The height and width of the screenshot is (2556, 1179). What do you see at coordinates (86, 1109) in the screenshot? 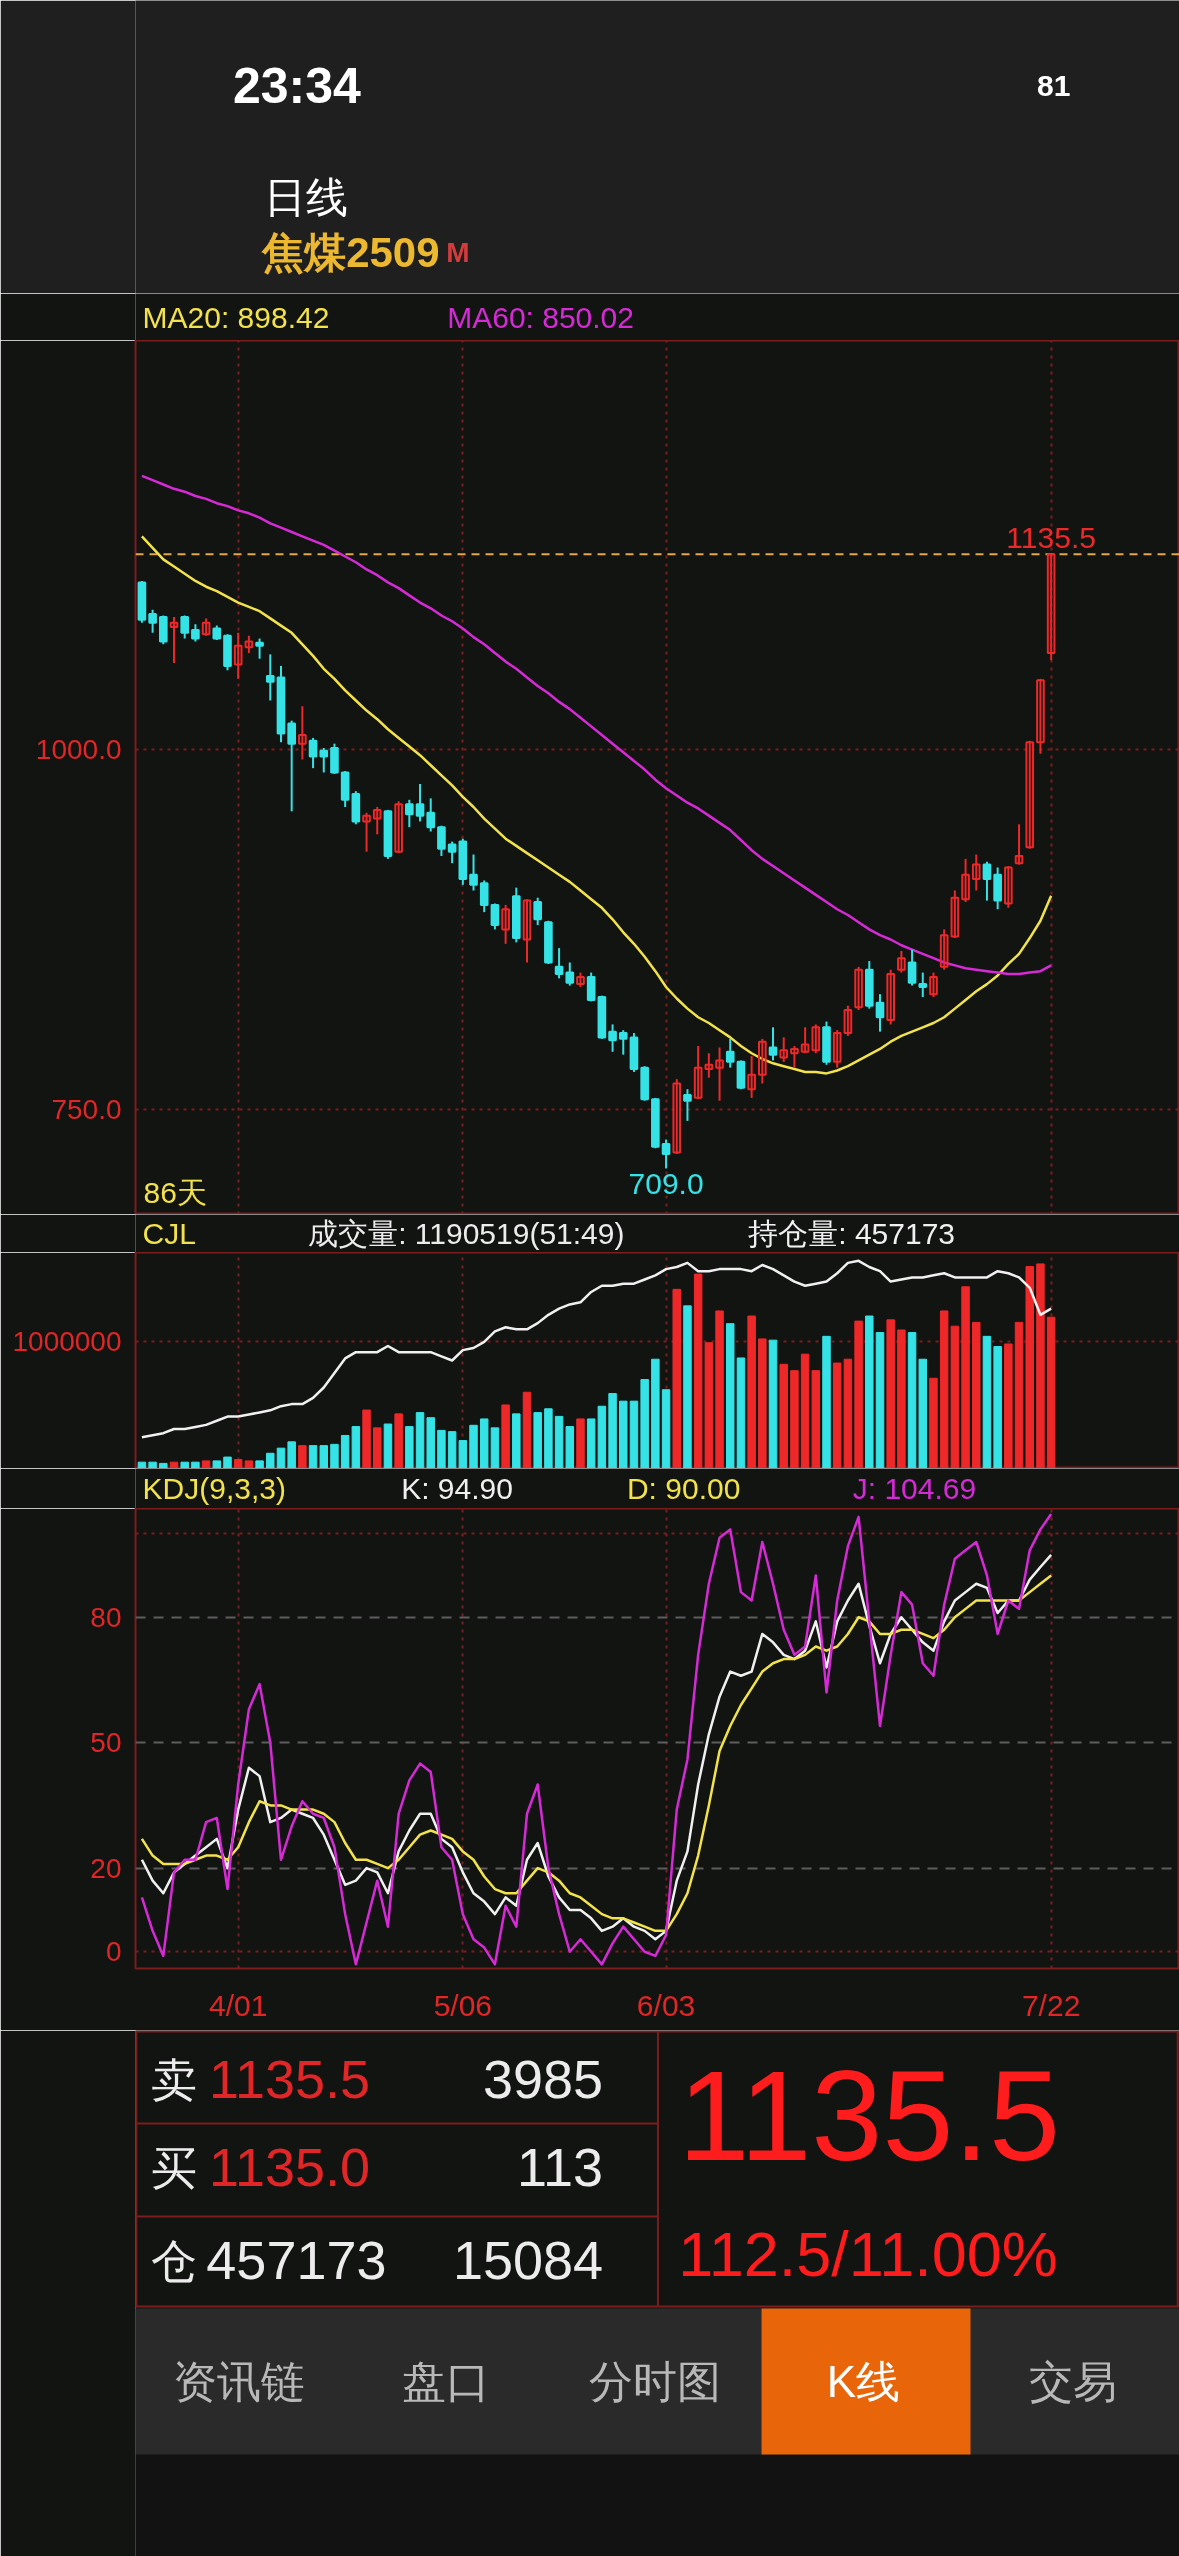
I see `y-tick-label: 750.0` at bounding box center [86, 1109].